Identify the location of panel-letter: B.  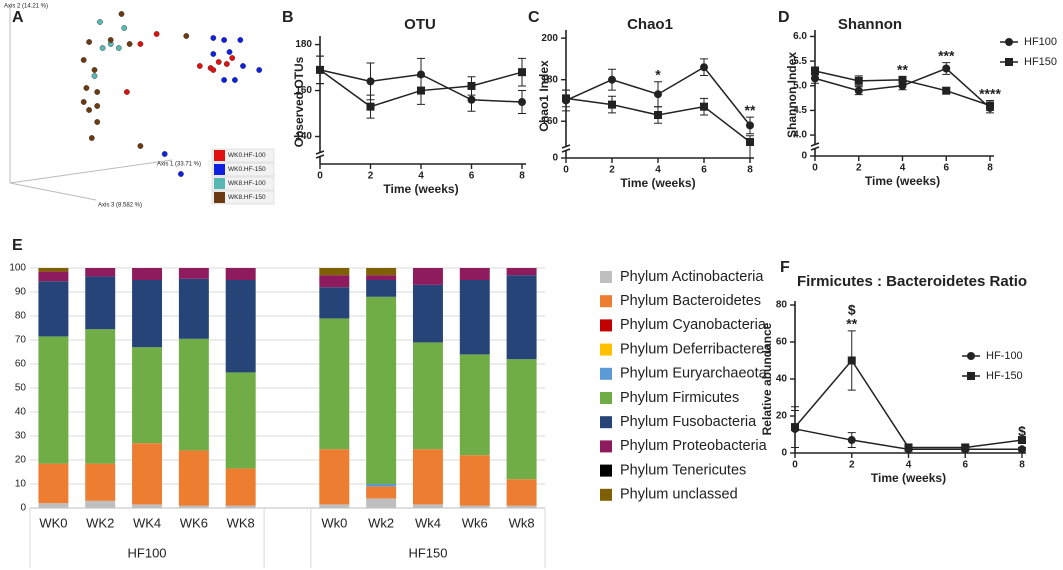
(288, 17).